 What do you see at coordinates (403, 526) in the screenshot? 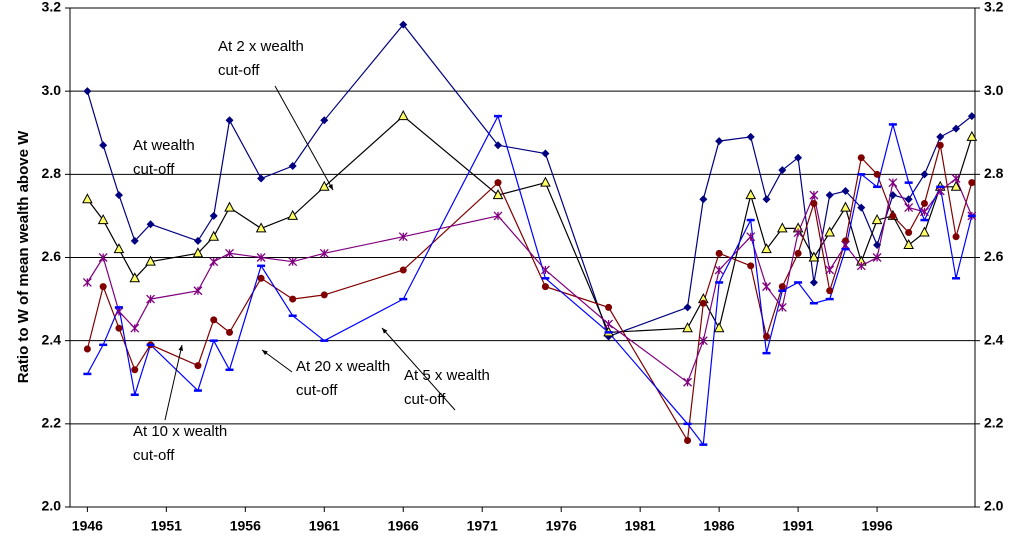
I see `x-tick-label: 1966` at bounding box center [403, 526].